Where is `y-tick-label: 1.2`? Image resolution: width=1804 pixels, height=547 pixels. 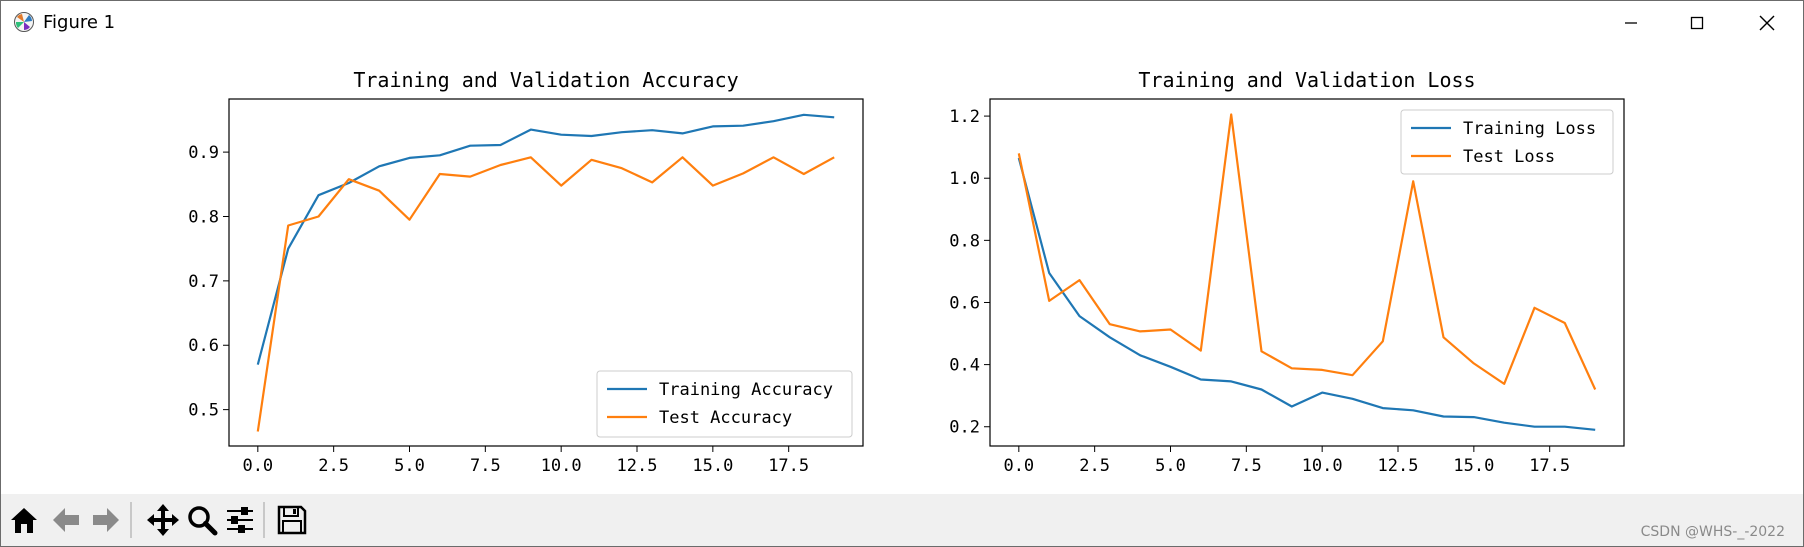 y-tick-label: 1.2 is located at coordinates (964, 117).